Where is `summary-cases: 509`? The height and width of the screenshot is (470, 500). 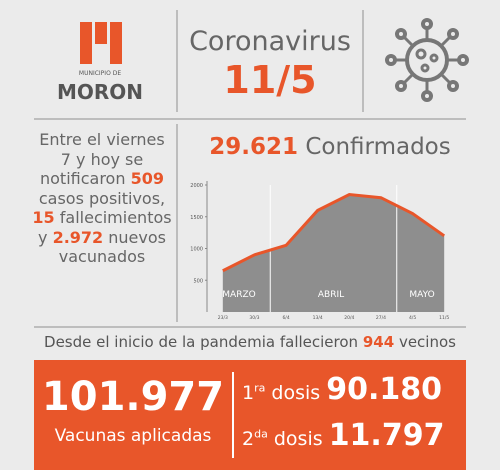 summary-cases: 509 is located at coordinates (147, 178).